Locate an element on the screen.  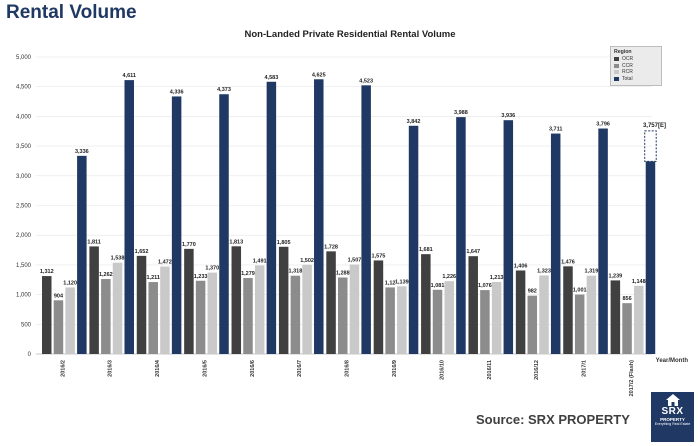
data-label-ocr: 1,811 is located at coordinates (93, 242).